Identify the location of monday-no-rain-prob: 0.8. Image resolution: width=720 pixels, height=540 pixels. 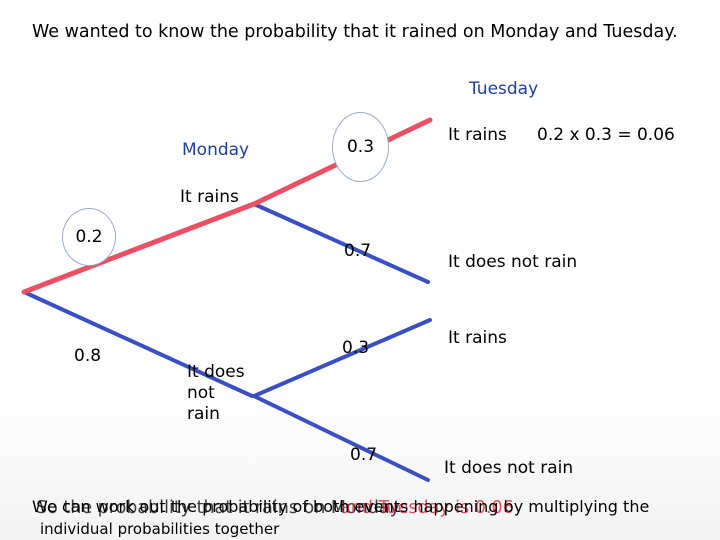
(88, 356).